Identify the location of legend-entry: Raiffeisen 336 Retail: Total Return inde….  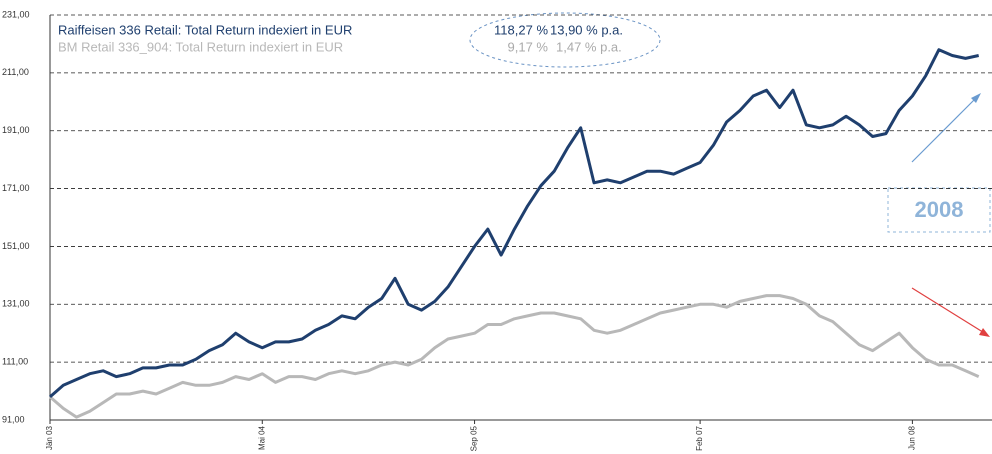
(205, 29).